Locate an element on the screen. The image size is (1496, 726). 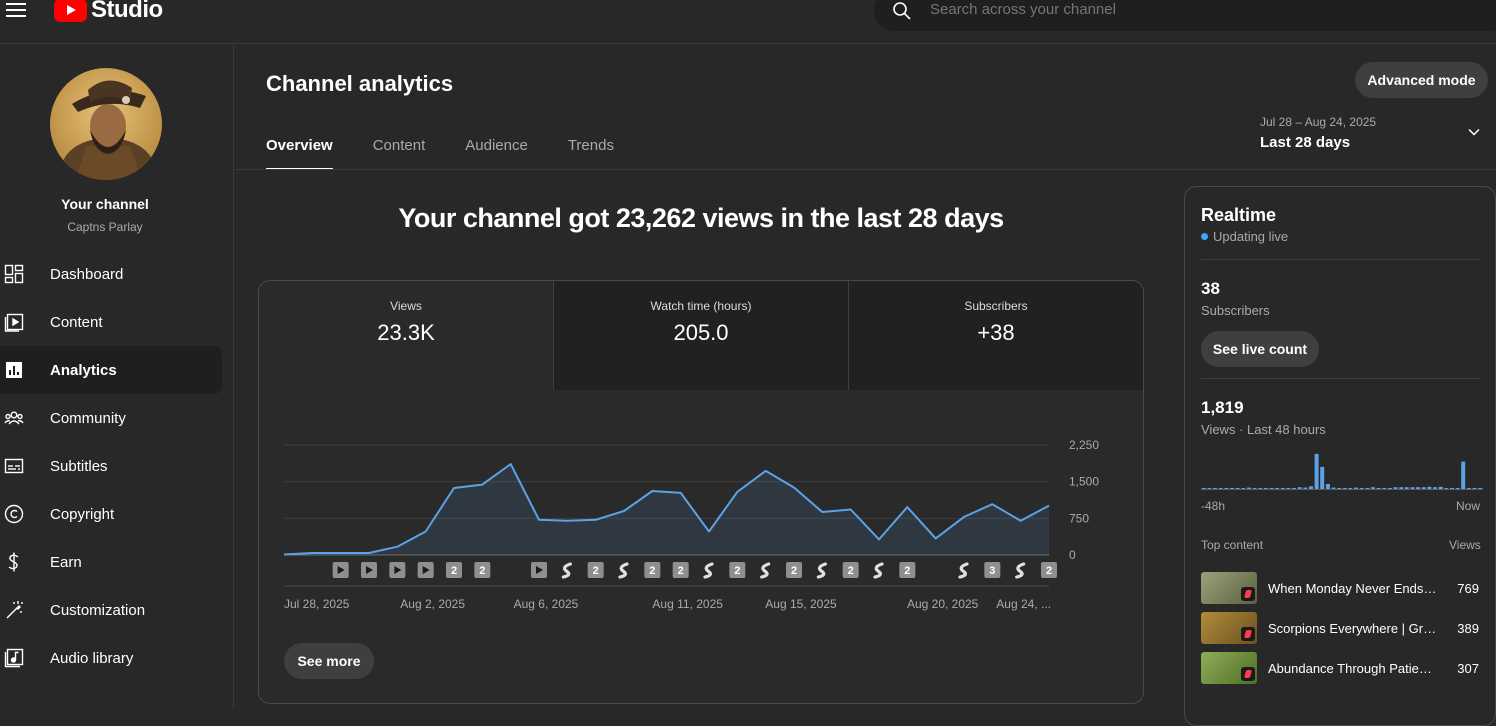
top-content-row: When Monday Never Ends… 769 is located at coordinates (1342, 588).